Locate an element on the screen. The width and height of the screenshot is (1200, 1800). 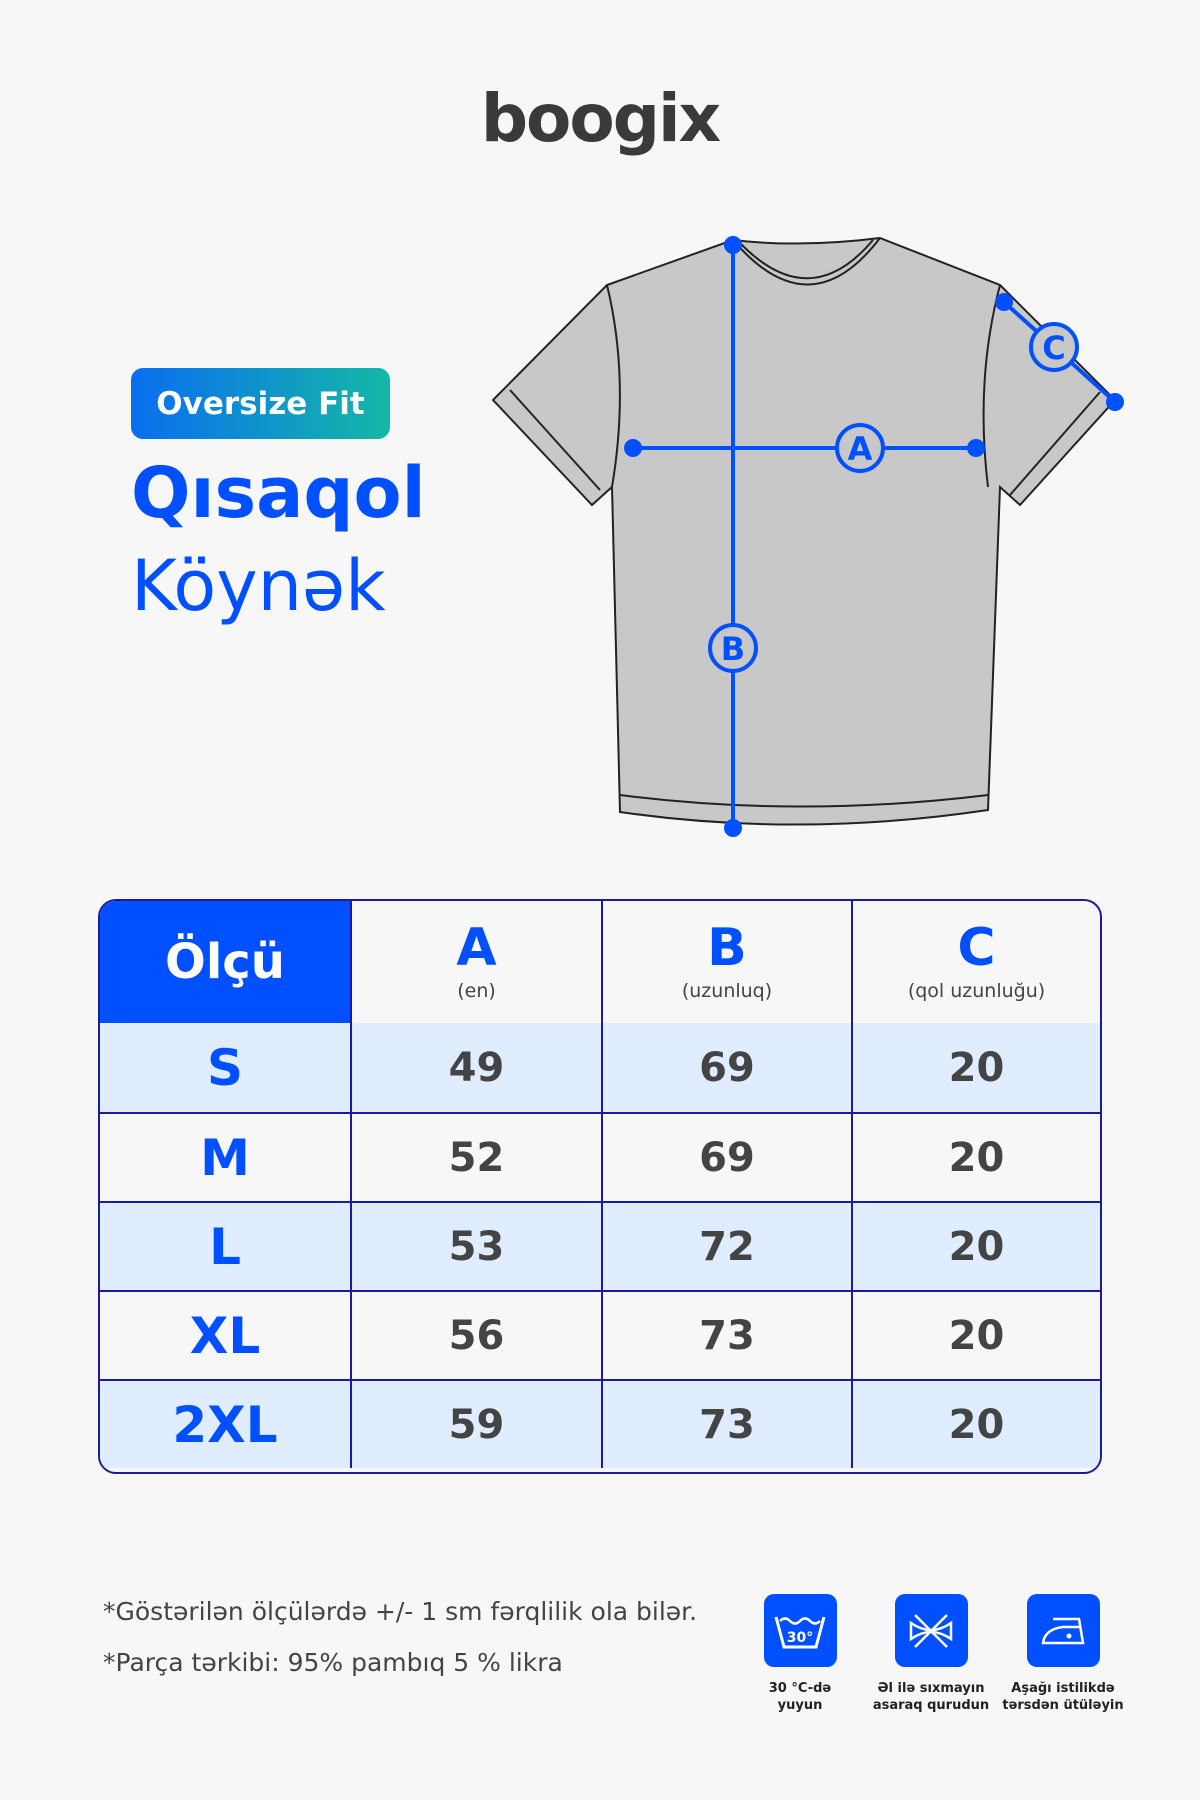
label-a: A is located at coordinates (860, 449).